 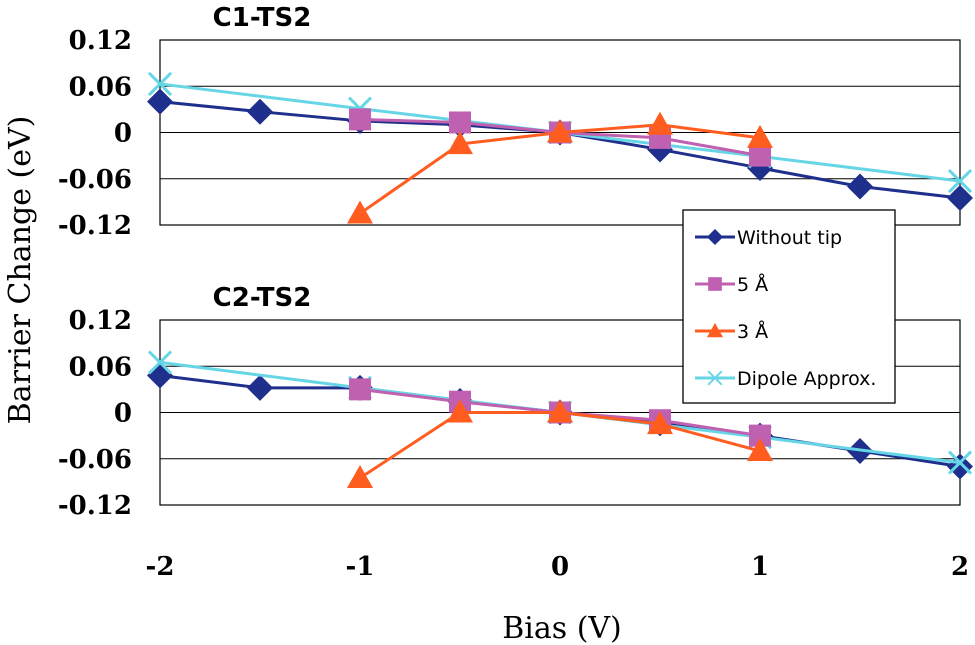 I want to click on legend-label: 3 Å, so click(x=752, y=331).